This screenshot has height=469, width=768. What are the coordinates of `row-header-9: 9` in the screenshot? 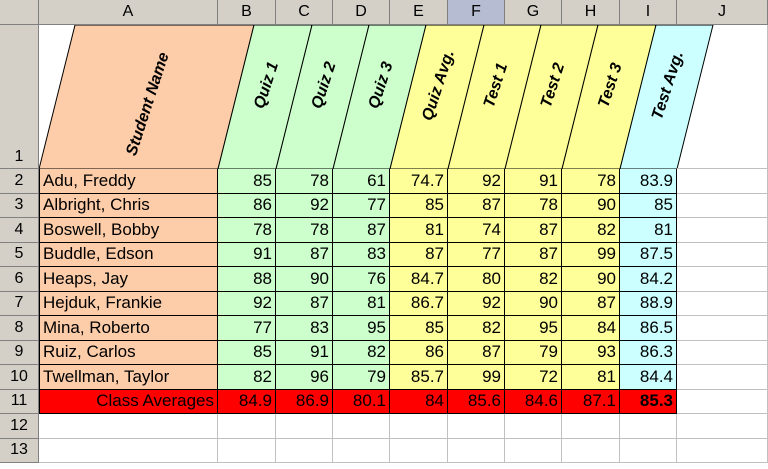 It's located at (19, 352).